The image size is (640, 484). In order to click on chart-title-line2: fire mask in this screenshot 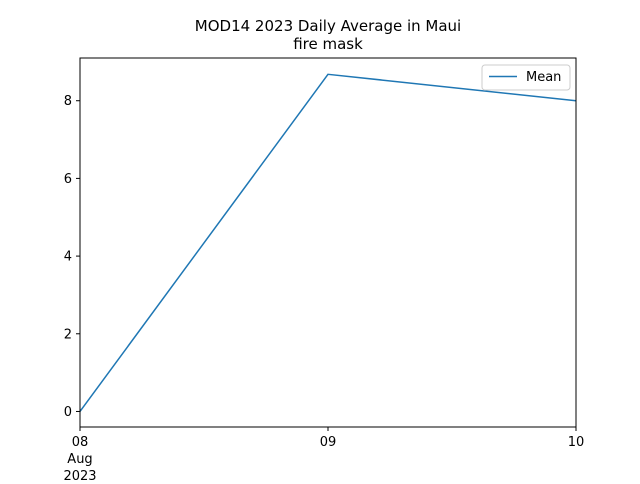, I will do `click(328, 44)`.